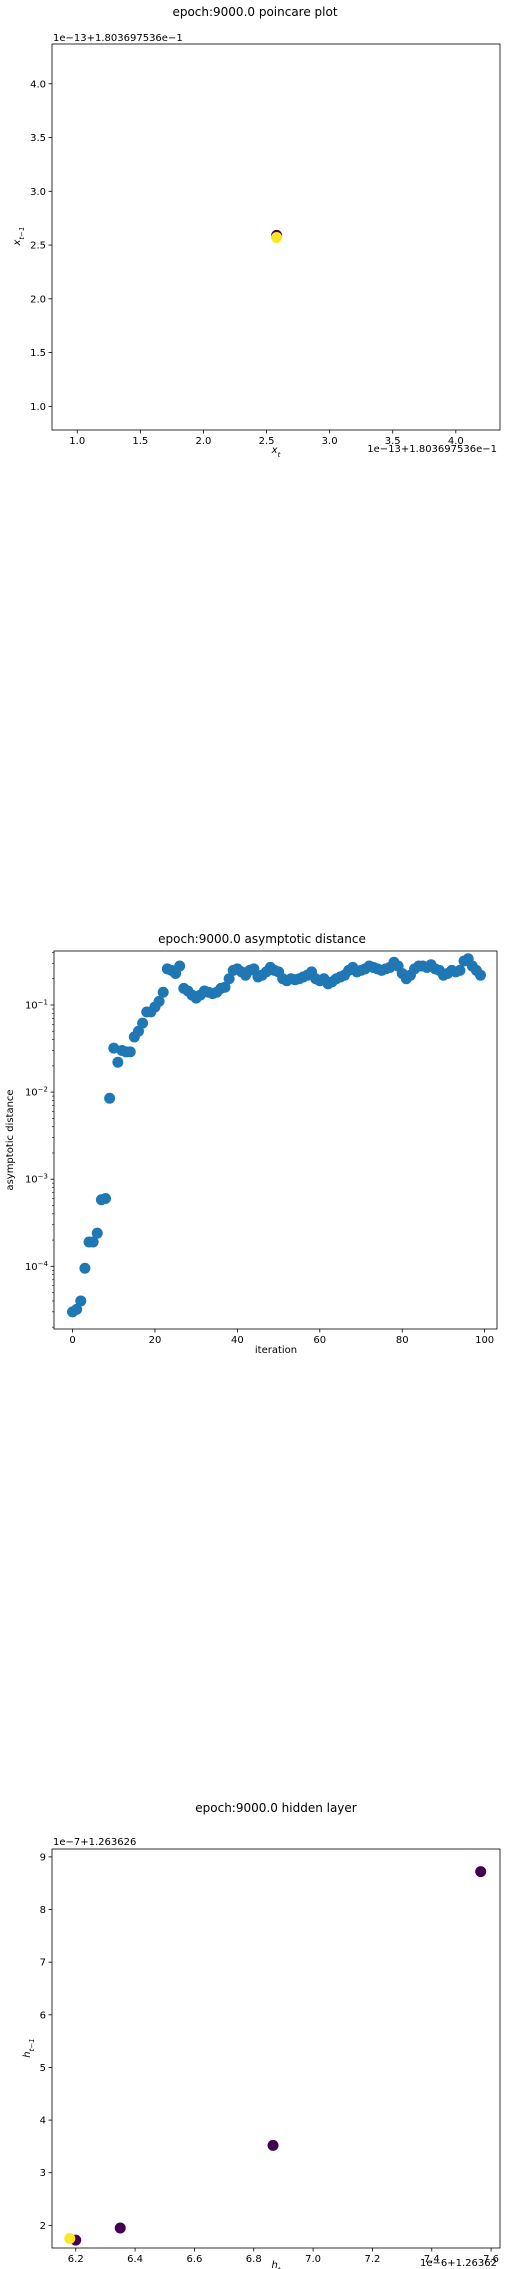 Image resolution: width=506 pixels, height=2269 pixels. What do you see at coordinates (283, 2256) in the screenshot?
I see `hidden-x-ticks: 6.2 6.4 6.6 6.8 7.0 7.2 7.4 7.6` at bounding box center [283, 2256].